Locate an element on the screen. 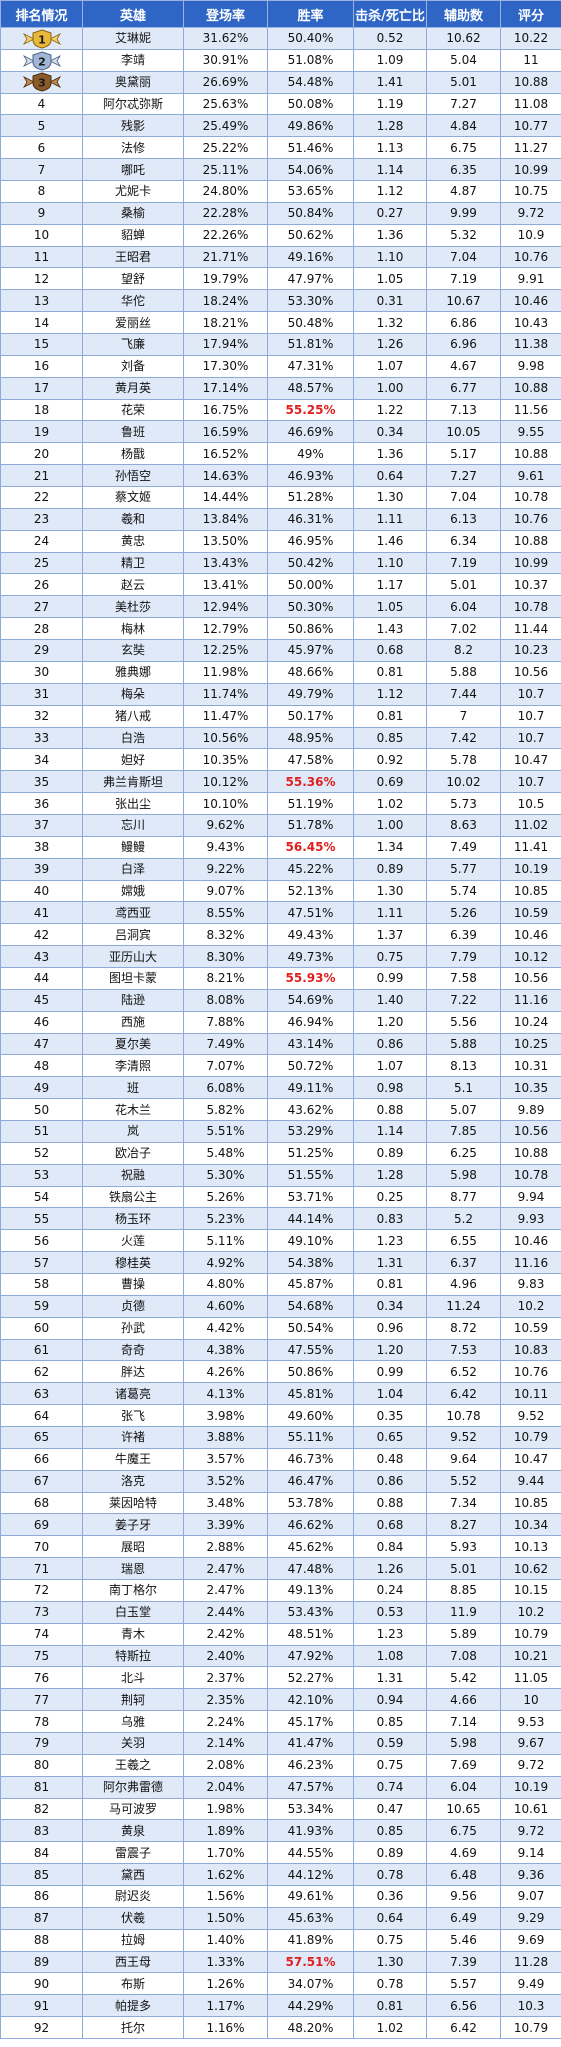 Image resolution: width=561 pixels, height=2047 pixels. table-row: 43 亚历山大 8.30% 49.73% 0.75 7.79 10.12 is located at coordinates (280, 956).